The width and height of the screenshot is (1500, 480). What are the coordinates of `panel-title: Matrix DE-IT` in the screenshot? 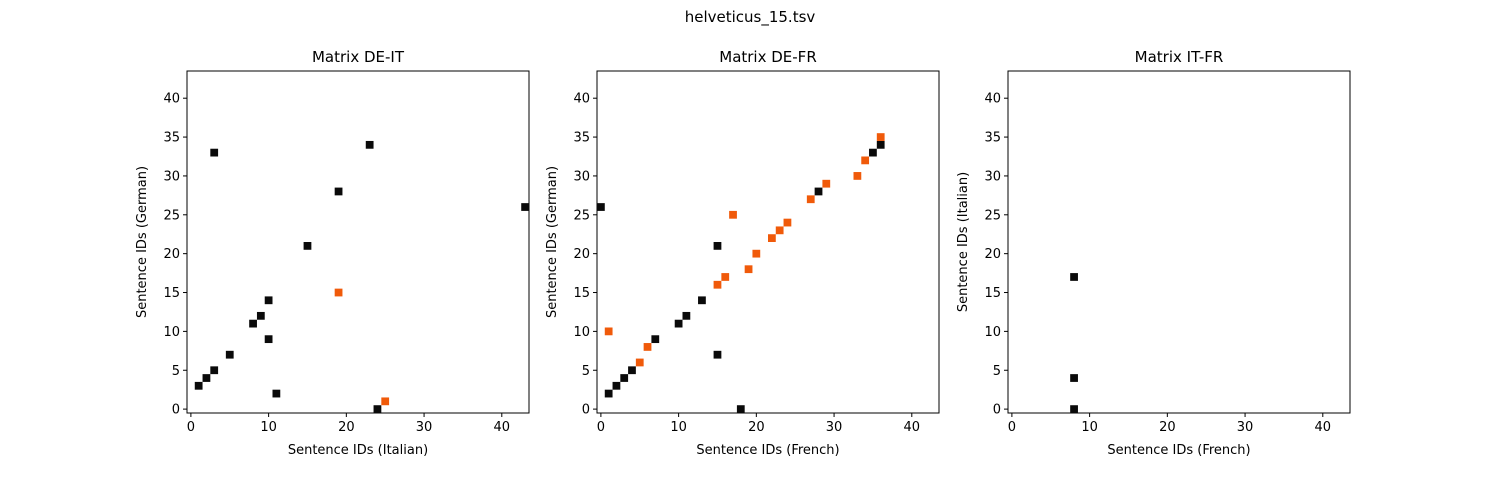 It's located at (358, 57).